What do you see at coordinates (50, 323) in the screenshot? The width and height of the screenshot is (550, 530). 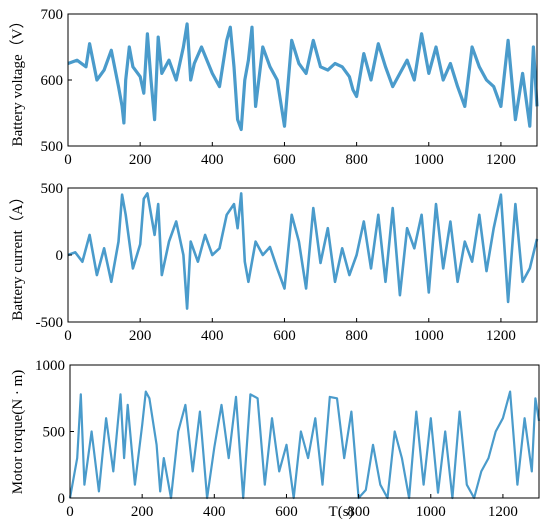 I see `y-tick-label: -500` at bounding box center [50, 323].